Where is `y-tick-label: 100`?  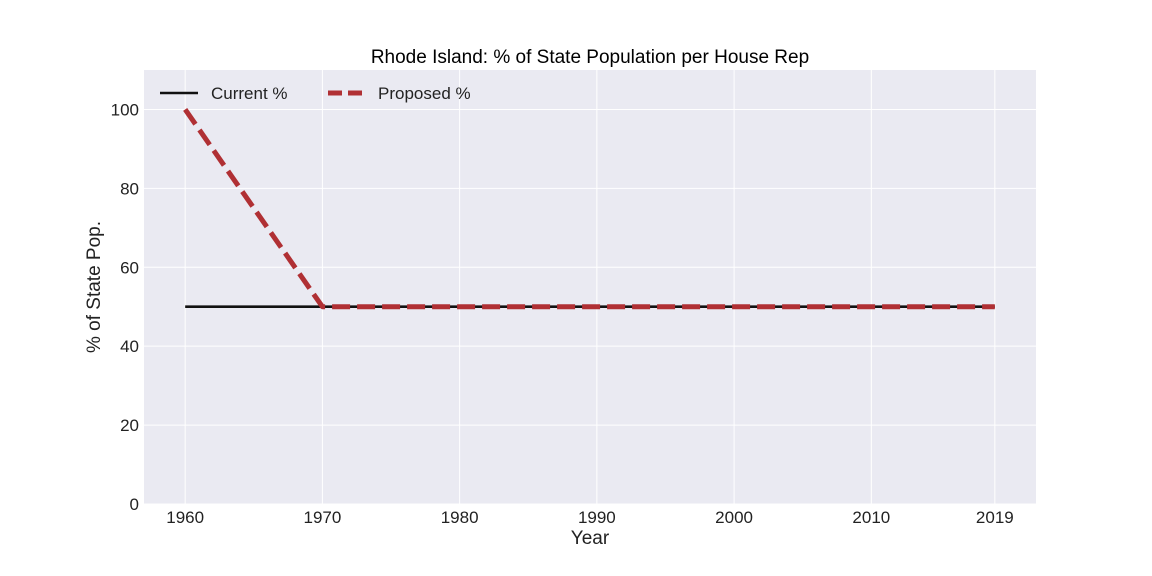 y-tick-label: 100 is located at coordinates (125, 109).